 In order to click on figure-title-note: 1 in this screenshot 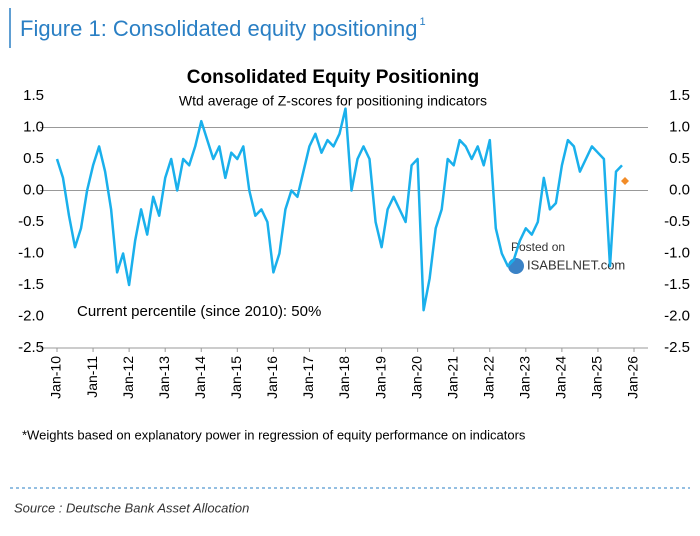, I will do `click(422, 22)`.